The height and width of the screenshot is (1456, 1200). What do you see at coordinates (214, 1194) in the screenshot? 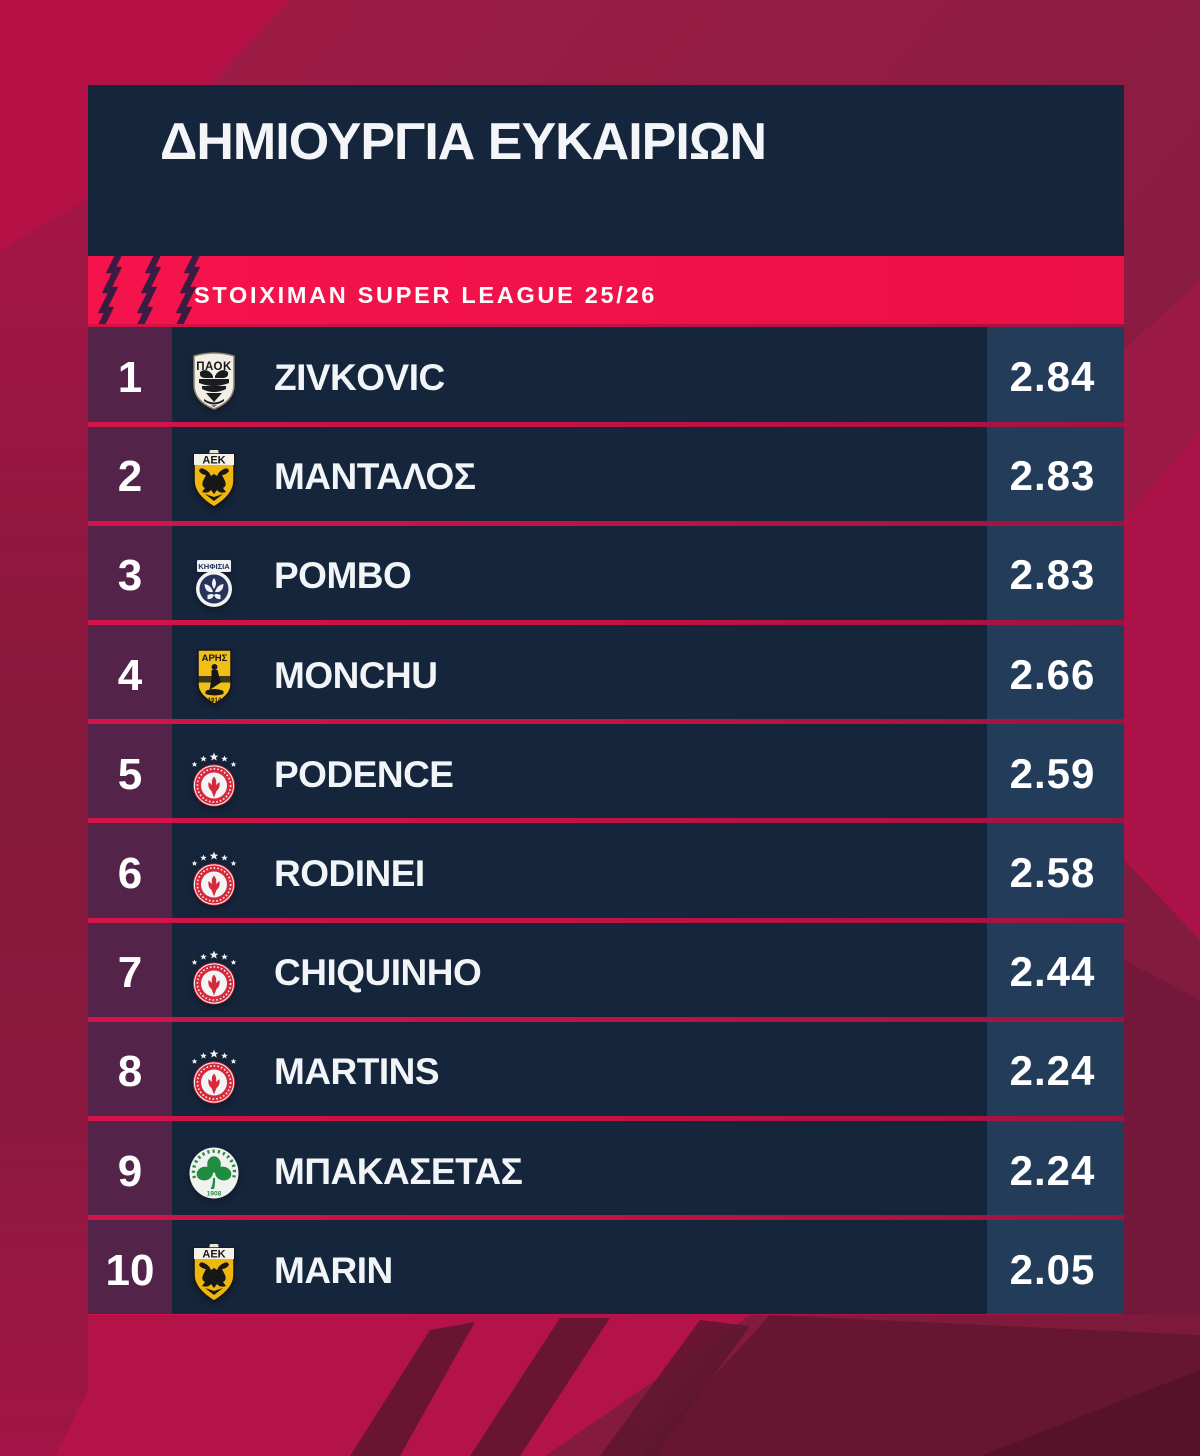
I see `svg-text: 1908` at bounding box center [214, 1194].